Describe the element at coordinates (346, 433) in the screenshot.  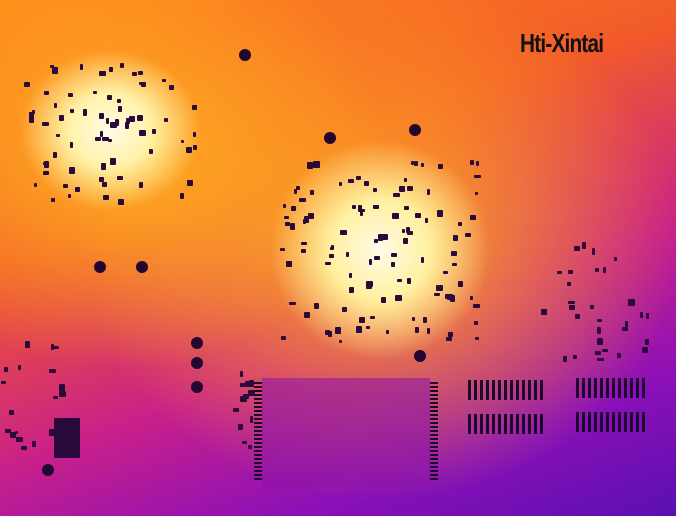
I see `bga-chip` at that location.